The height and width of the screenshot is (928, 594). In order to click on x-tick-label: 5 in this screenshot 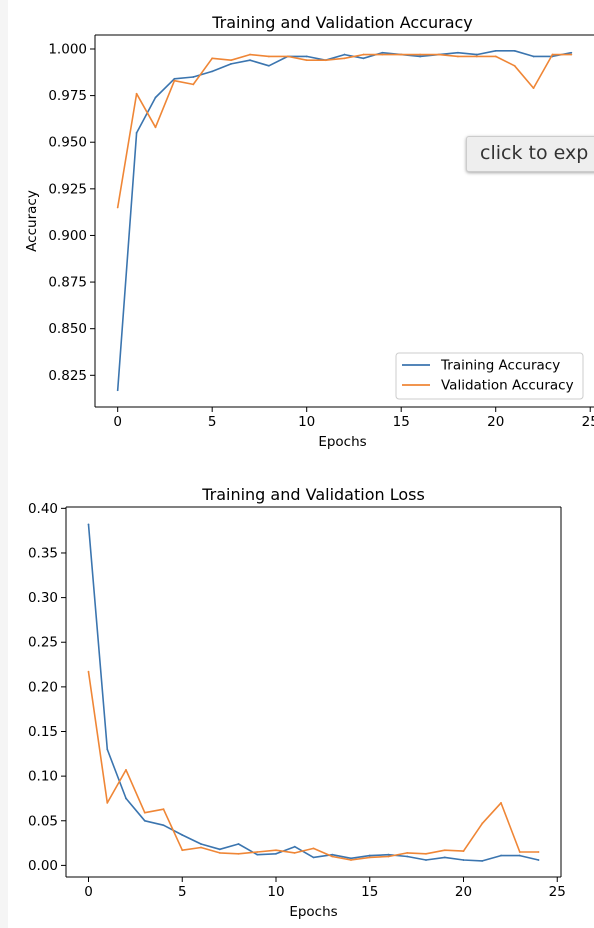, I will do `click(212, 422)`.